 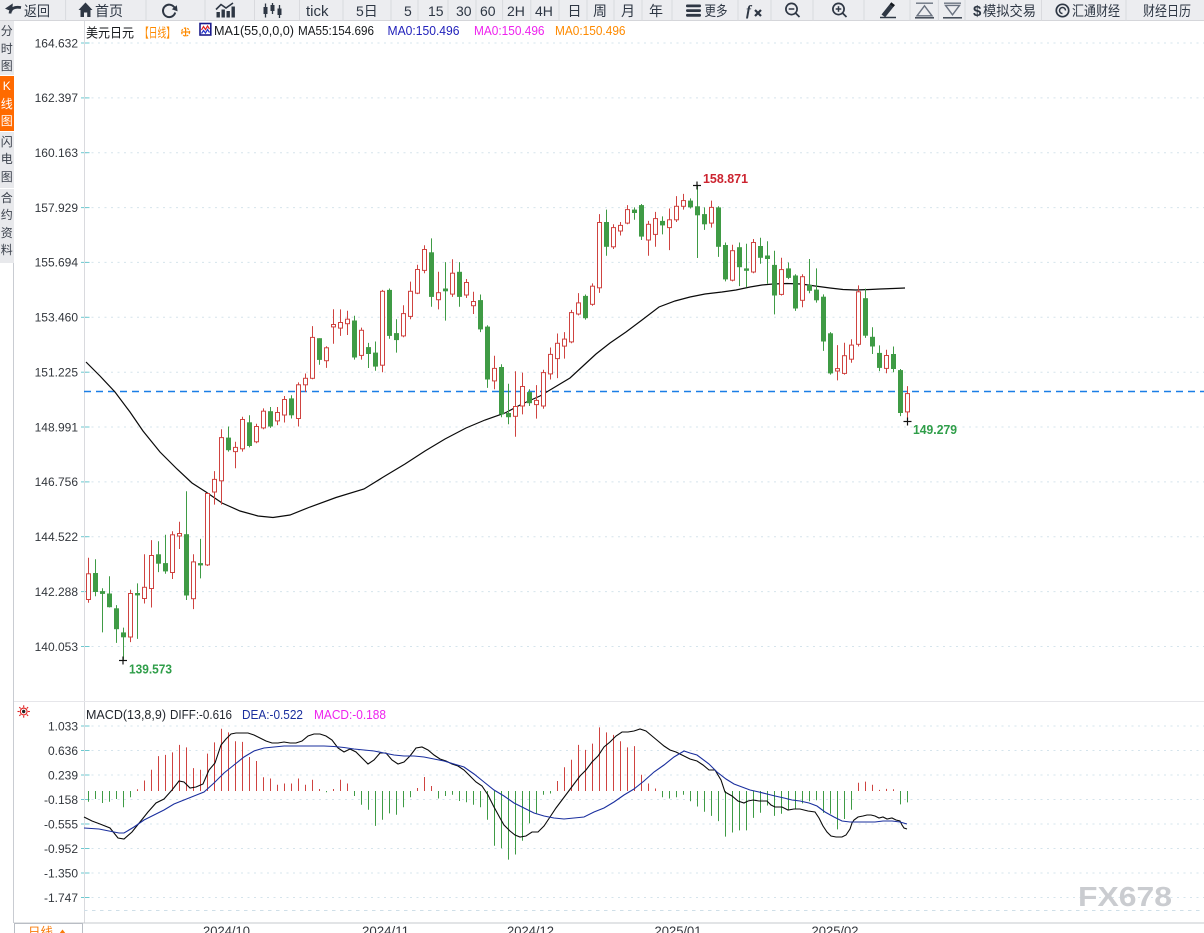 What do you see at coordinates (716, 11) in the screenshot?
I see `svg-text: 更多` at bounding box center [716, 11].